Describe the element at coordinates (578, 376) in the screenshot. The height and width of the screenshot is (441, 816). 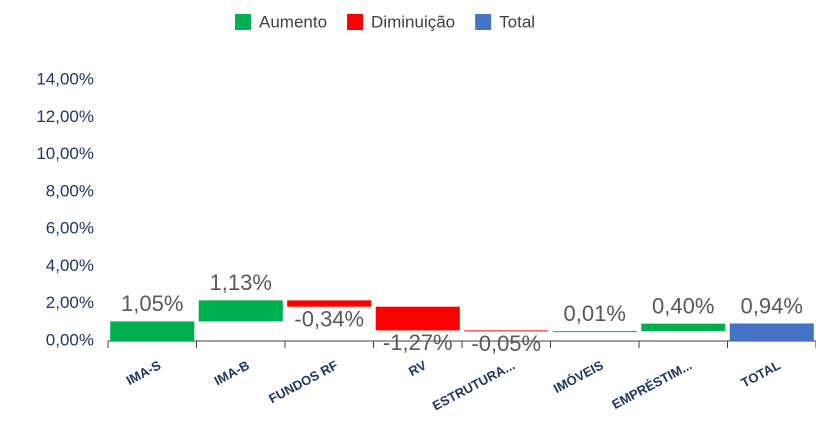
I see `x-tick-label: IMÓVEIS` at that location.